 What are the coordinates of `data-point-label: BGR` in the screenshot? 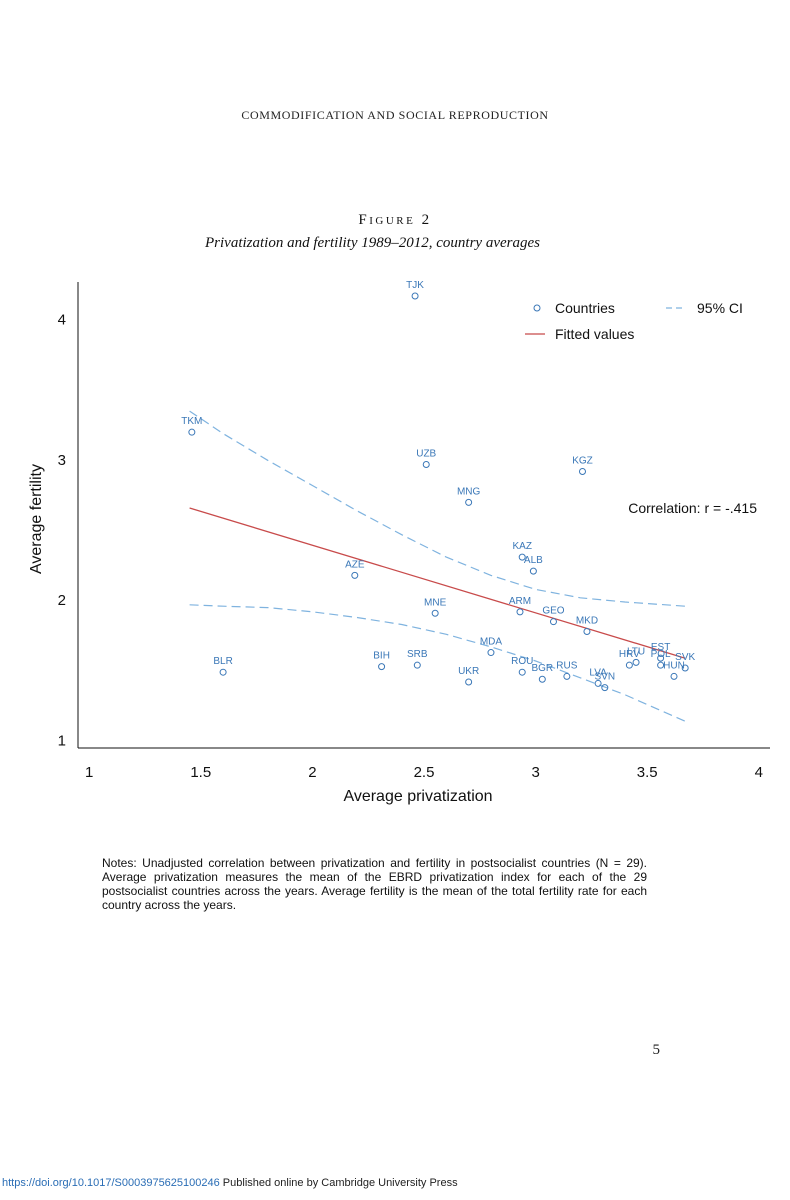 It's located at (542, 668).